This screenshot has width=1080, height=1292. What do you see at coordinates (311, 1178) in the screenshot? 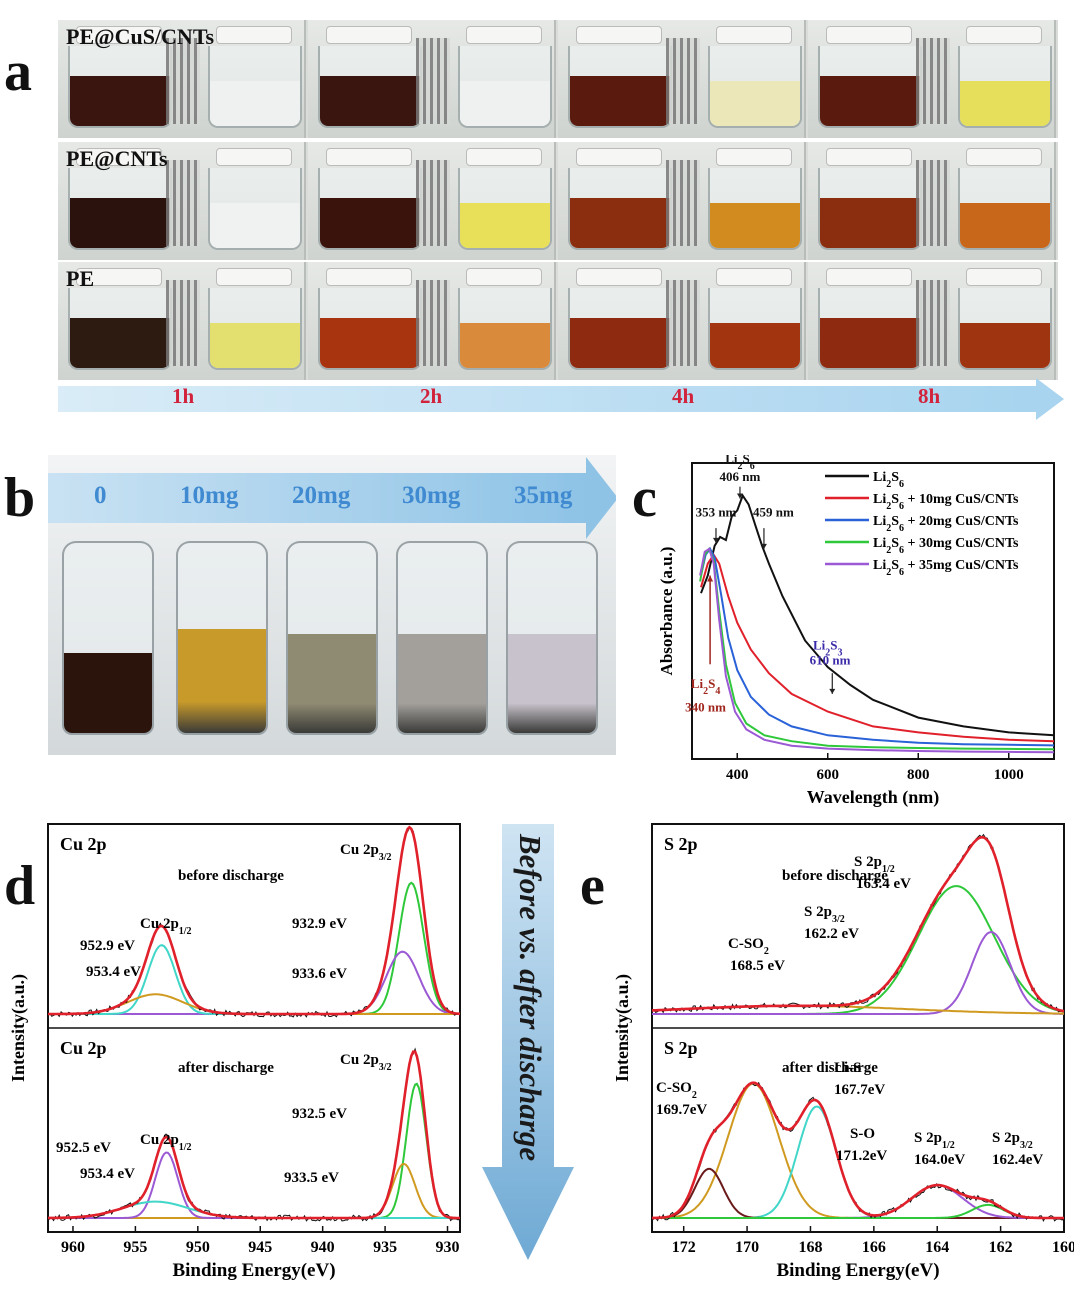
I see `label-933-5-ev: 933.5 eV` at bounding box center [311, 1178].